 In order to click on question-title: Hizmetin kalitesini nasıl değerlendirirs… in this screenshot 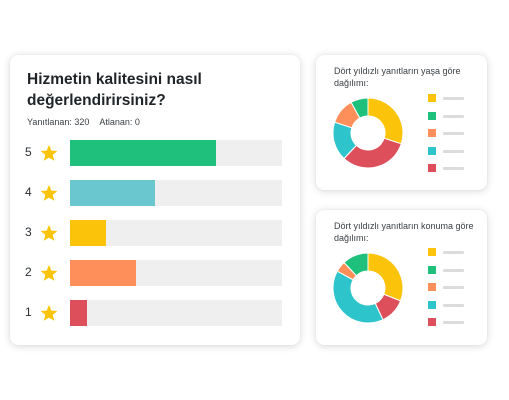, I will do `click(114, 90)`.